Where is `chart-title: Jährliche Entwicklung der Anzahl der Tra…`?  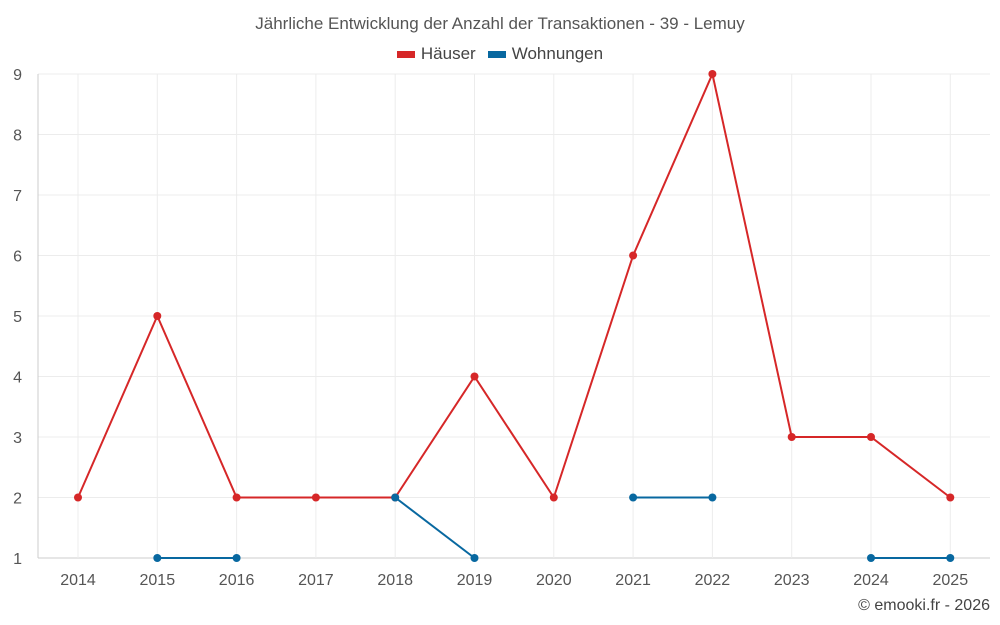 chart-title: Jährliche Entwicklung der Anzahl der Tra… is located at coordinates (500, 23).